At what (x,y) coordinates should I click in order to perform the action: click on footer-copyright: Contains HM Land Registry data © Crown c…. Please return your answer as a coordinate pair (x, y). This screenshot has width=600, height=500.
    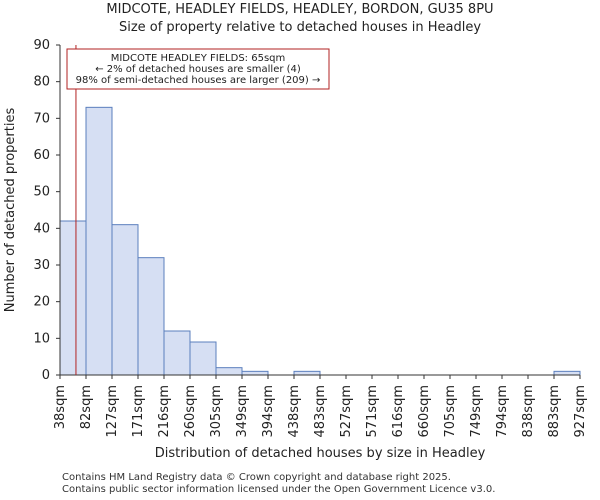
    Looking at the image, I should click on (256, 477).